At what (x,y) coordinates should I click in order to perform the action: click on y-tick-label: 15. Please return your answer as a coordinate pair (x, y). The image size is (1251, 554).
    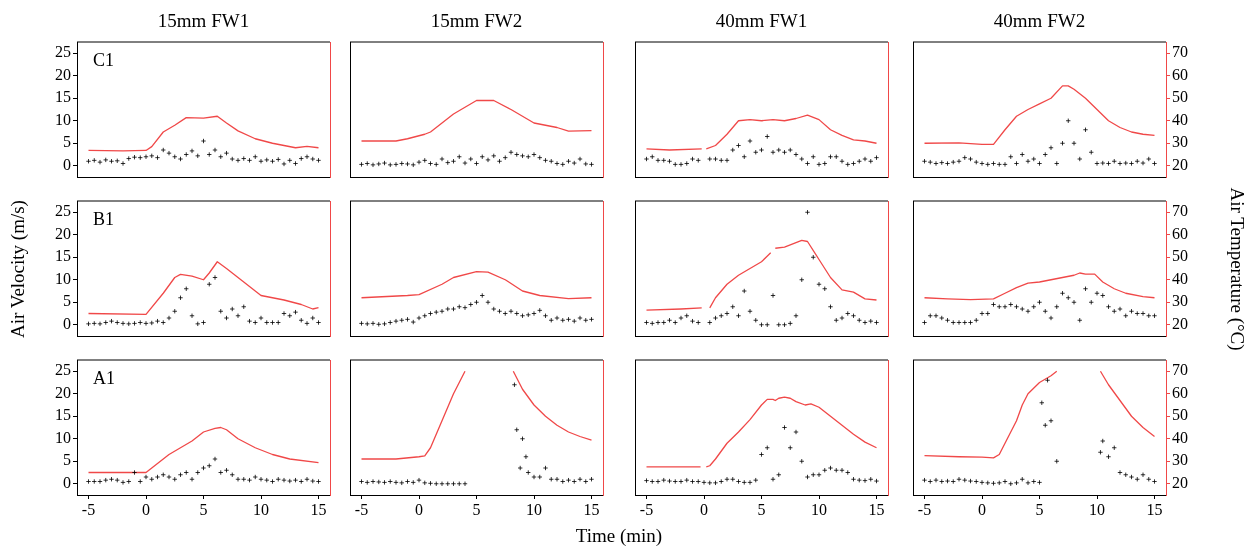
    Looking at the image, I should click on (63, 97).